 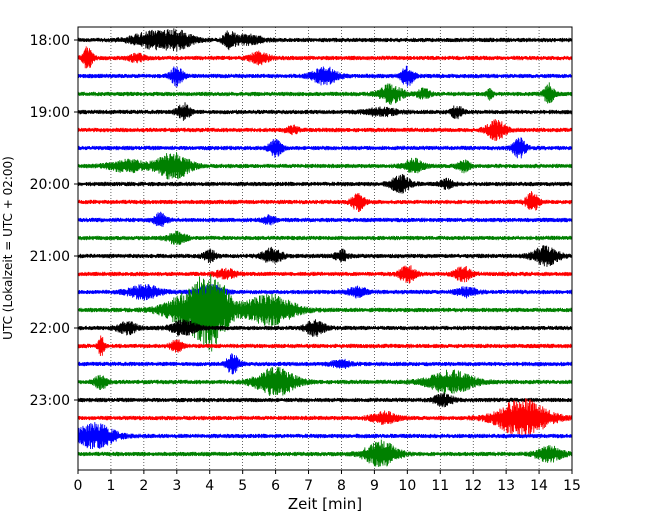 I want to click on y-tick-label: 22:00, so click(x=50, y=329).